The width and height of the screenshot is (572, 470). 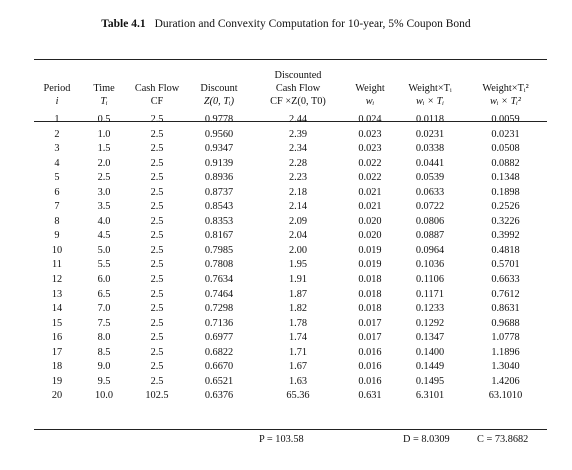 I want to click on table-cell: 0.1106, so click(x=430, y=280).